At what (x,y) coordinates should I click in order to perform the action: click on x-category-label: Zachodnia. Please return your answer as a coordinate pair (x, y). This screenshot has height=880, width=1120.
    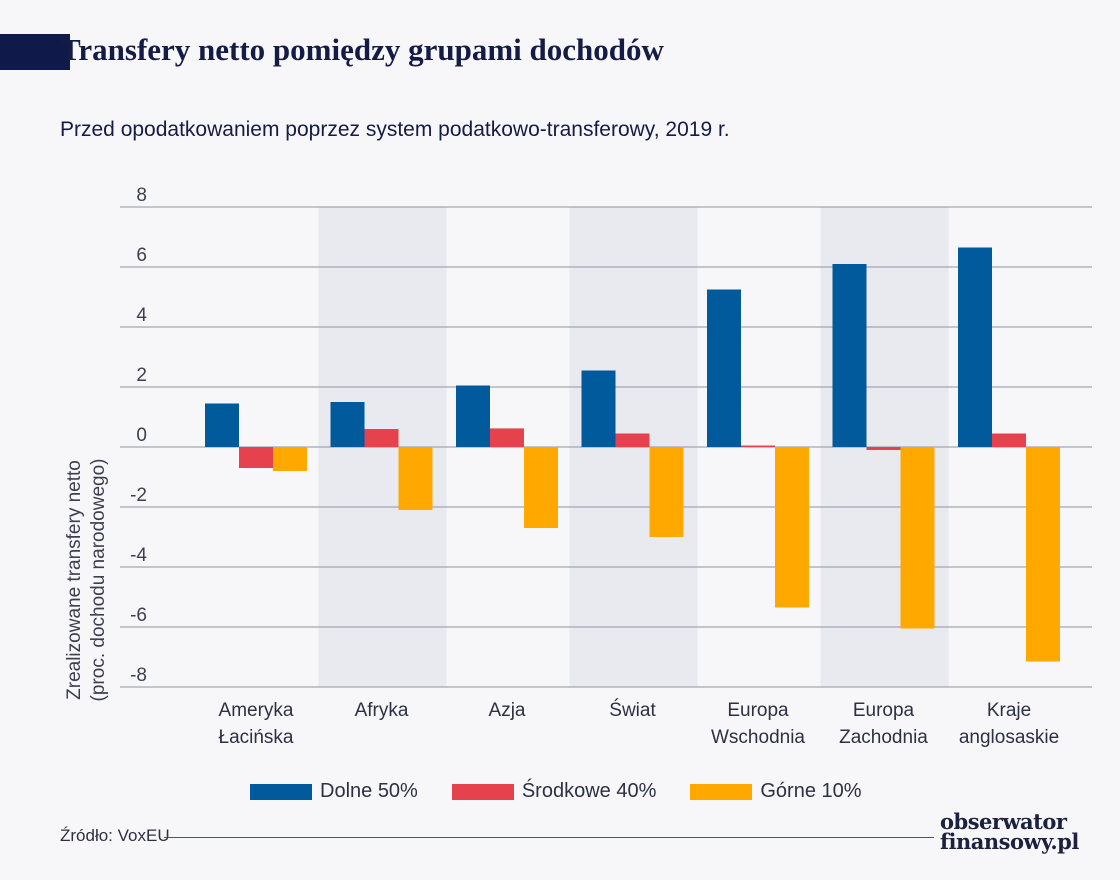
    Looking at the image, I should click on (883, 737).